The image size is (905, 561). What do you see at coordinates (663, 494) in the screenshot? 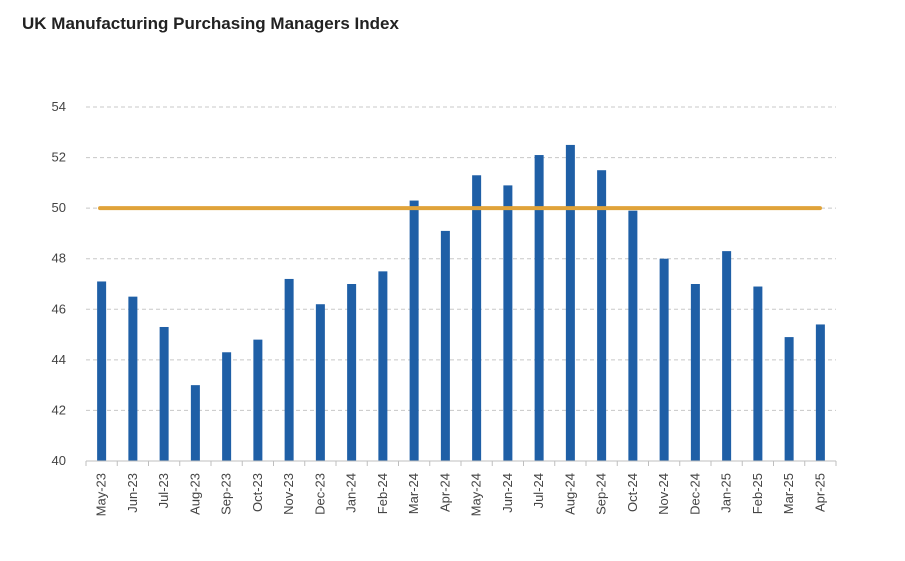
I see `x-category-label: Nov-24` at bounding box center [663, 494].